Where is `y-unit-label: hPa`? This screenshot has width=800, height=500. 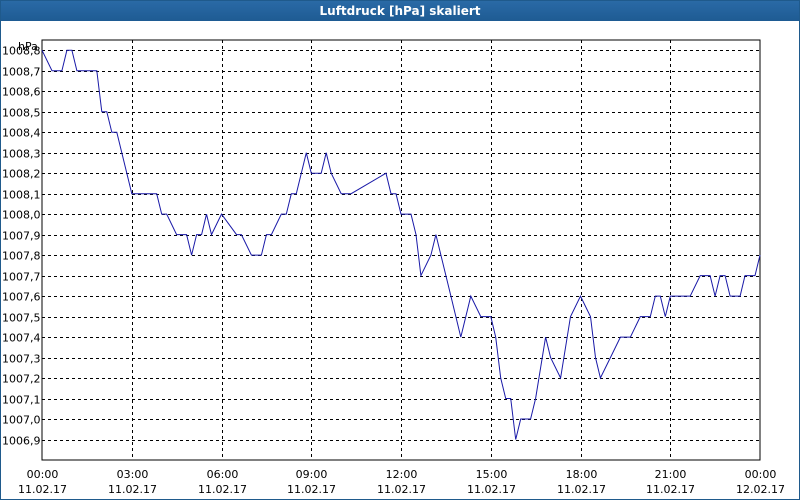 y-unit-label: hPa is located at coordinates (28, 46).